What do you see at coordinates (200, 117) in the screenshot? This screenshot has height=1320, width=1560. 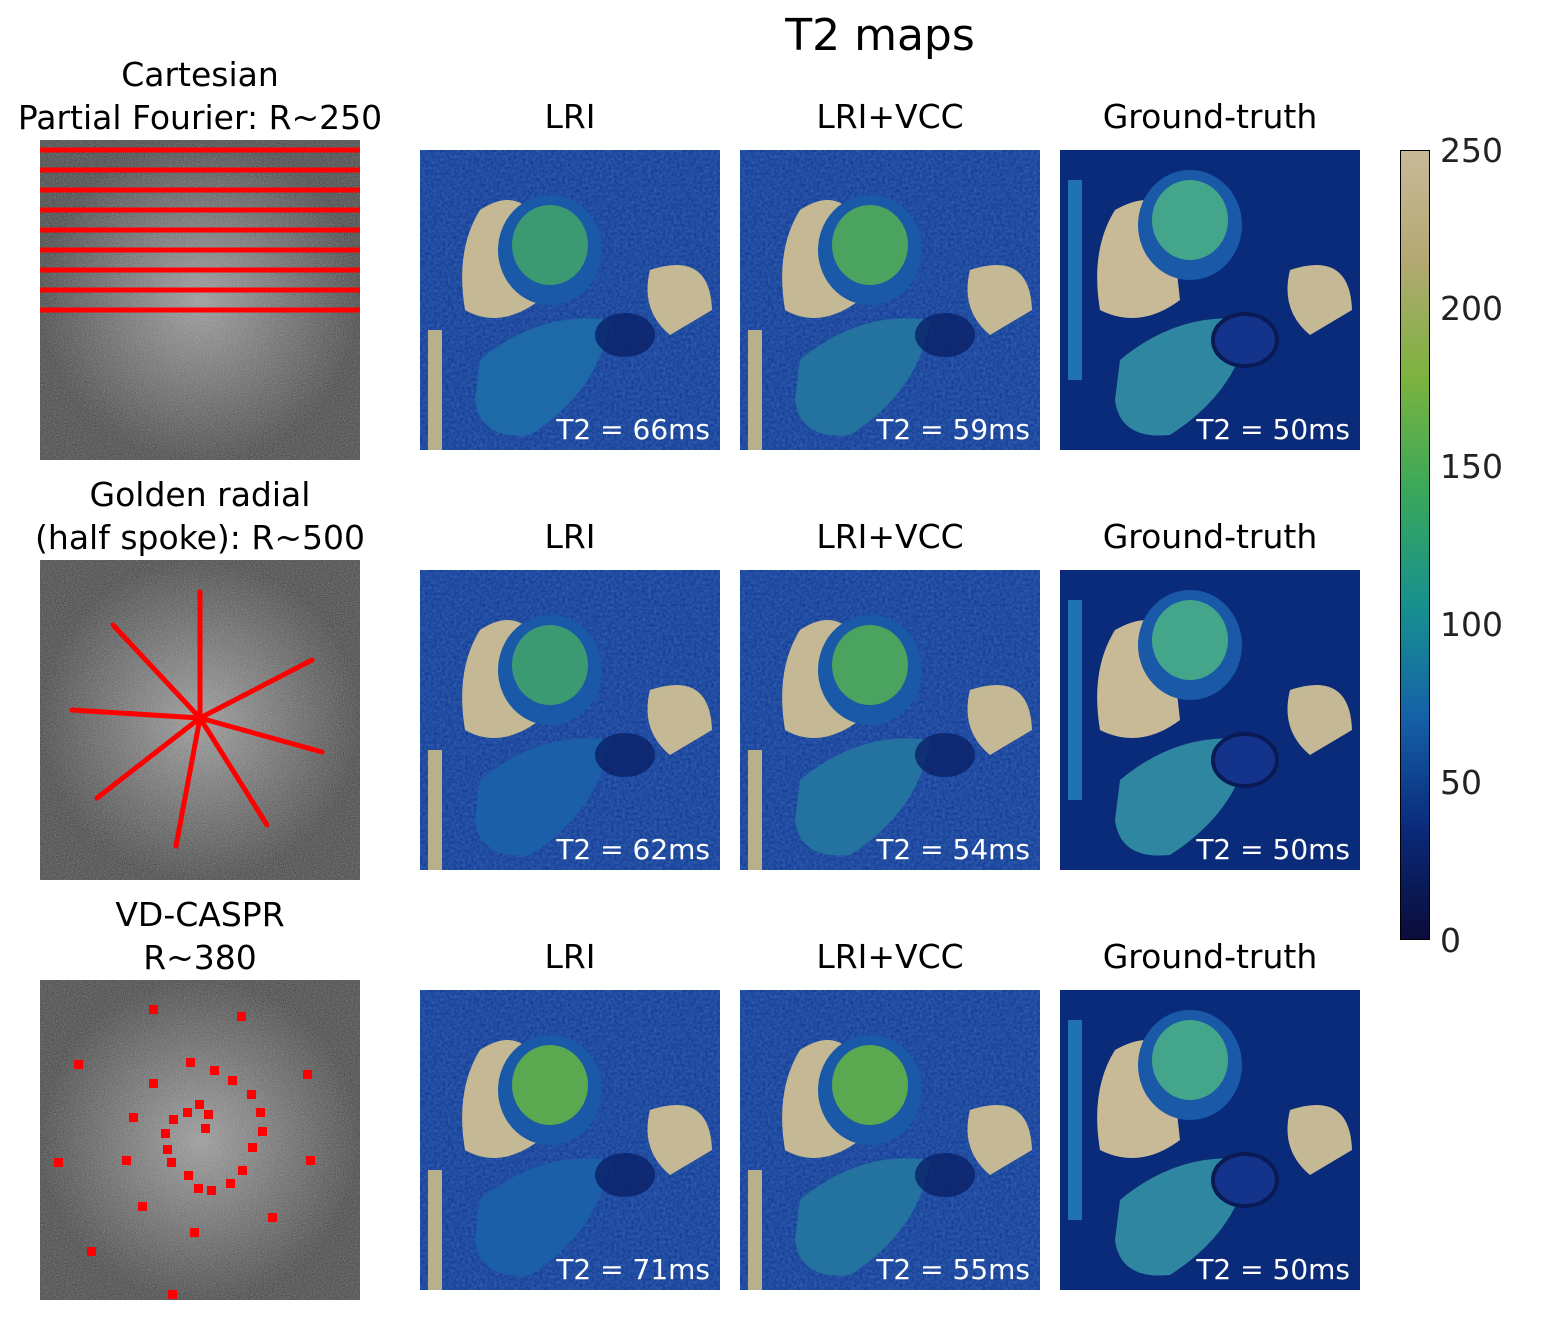 I see `row-label-line: Partial Fourier: R~250` at bounding box center [200, 117].